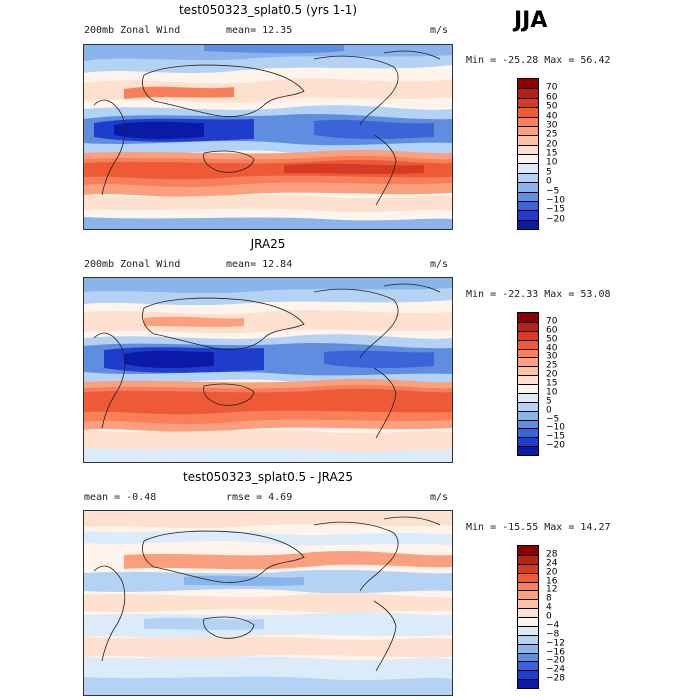 The height and width of the screenshot is (700, 700). What do you see at coordinates (552, 563) in the screenshot?
I see `colorbar-tick-label: 24` at bounding box center [552, 563].